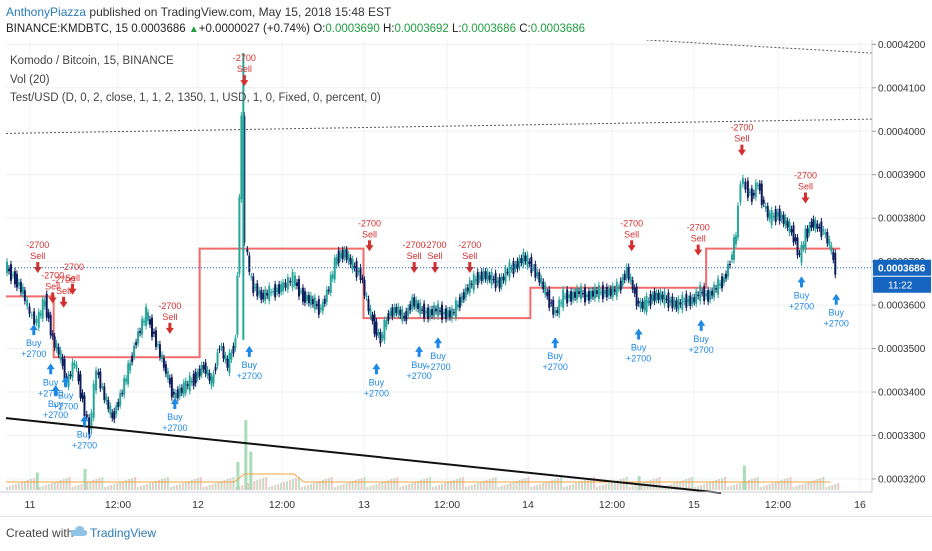  What do you see at coordinates (902, 349) in the screenshot?
I see `price-tick-label: 0.0003500` at bounding box center [902, 349].